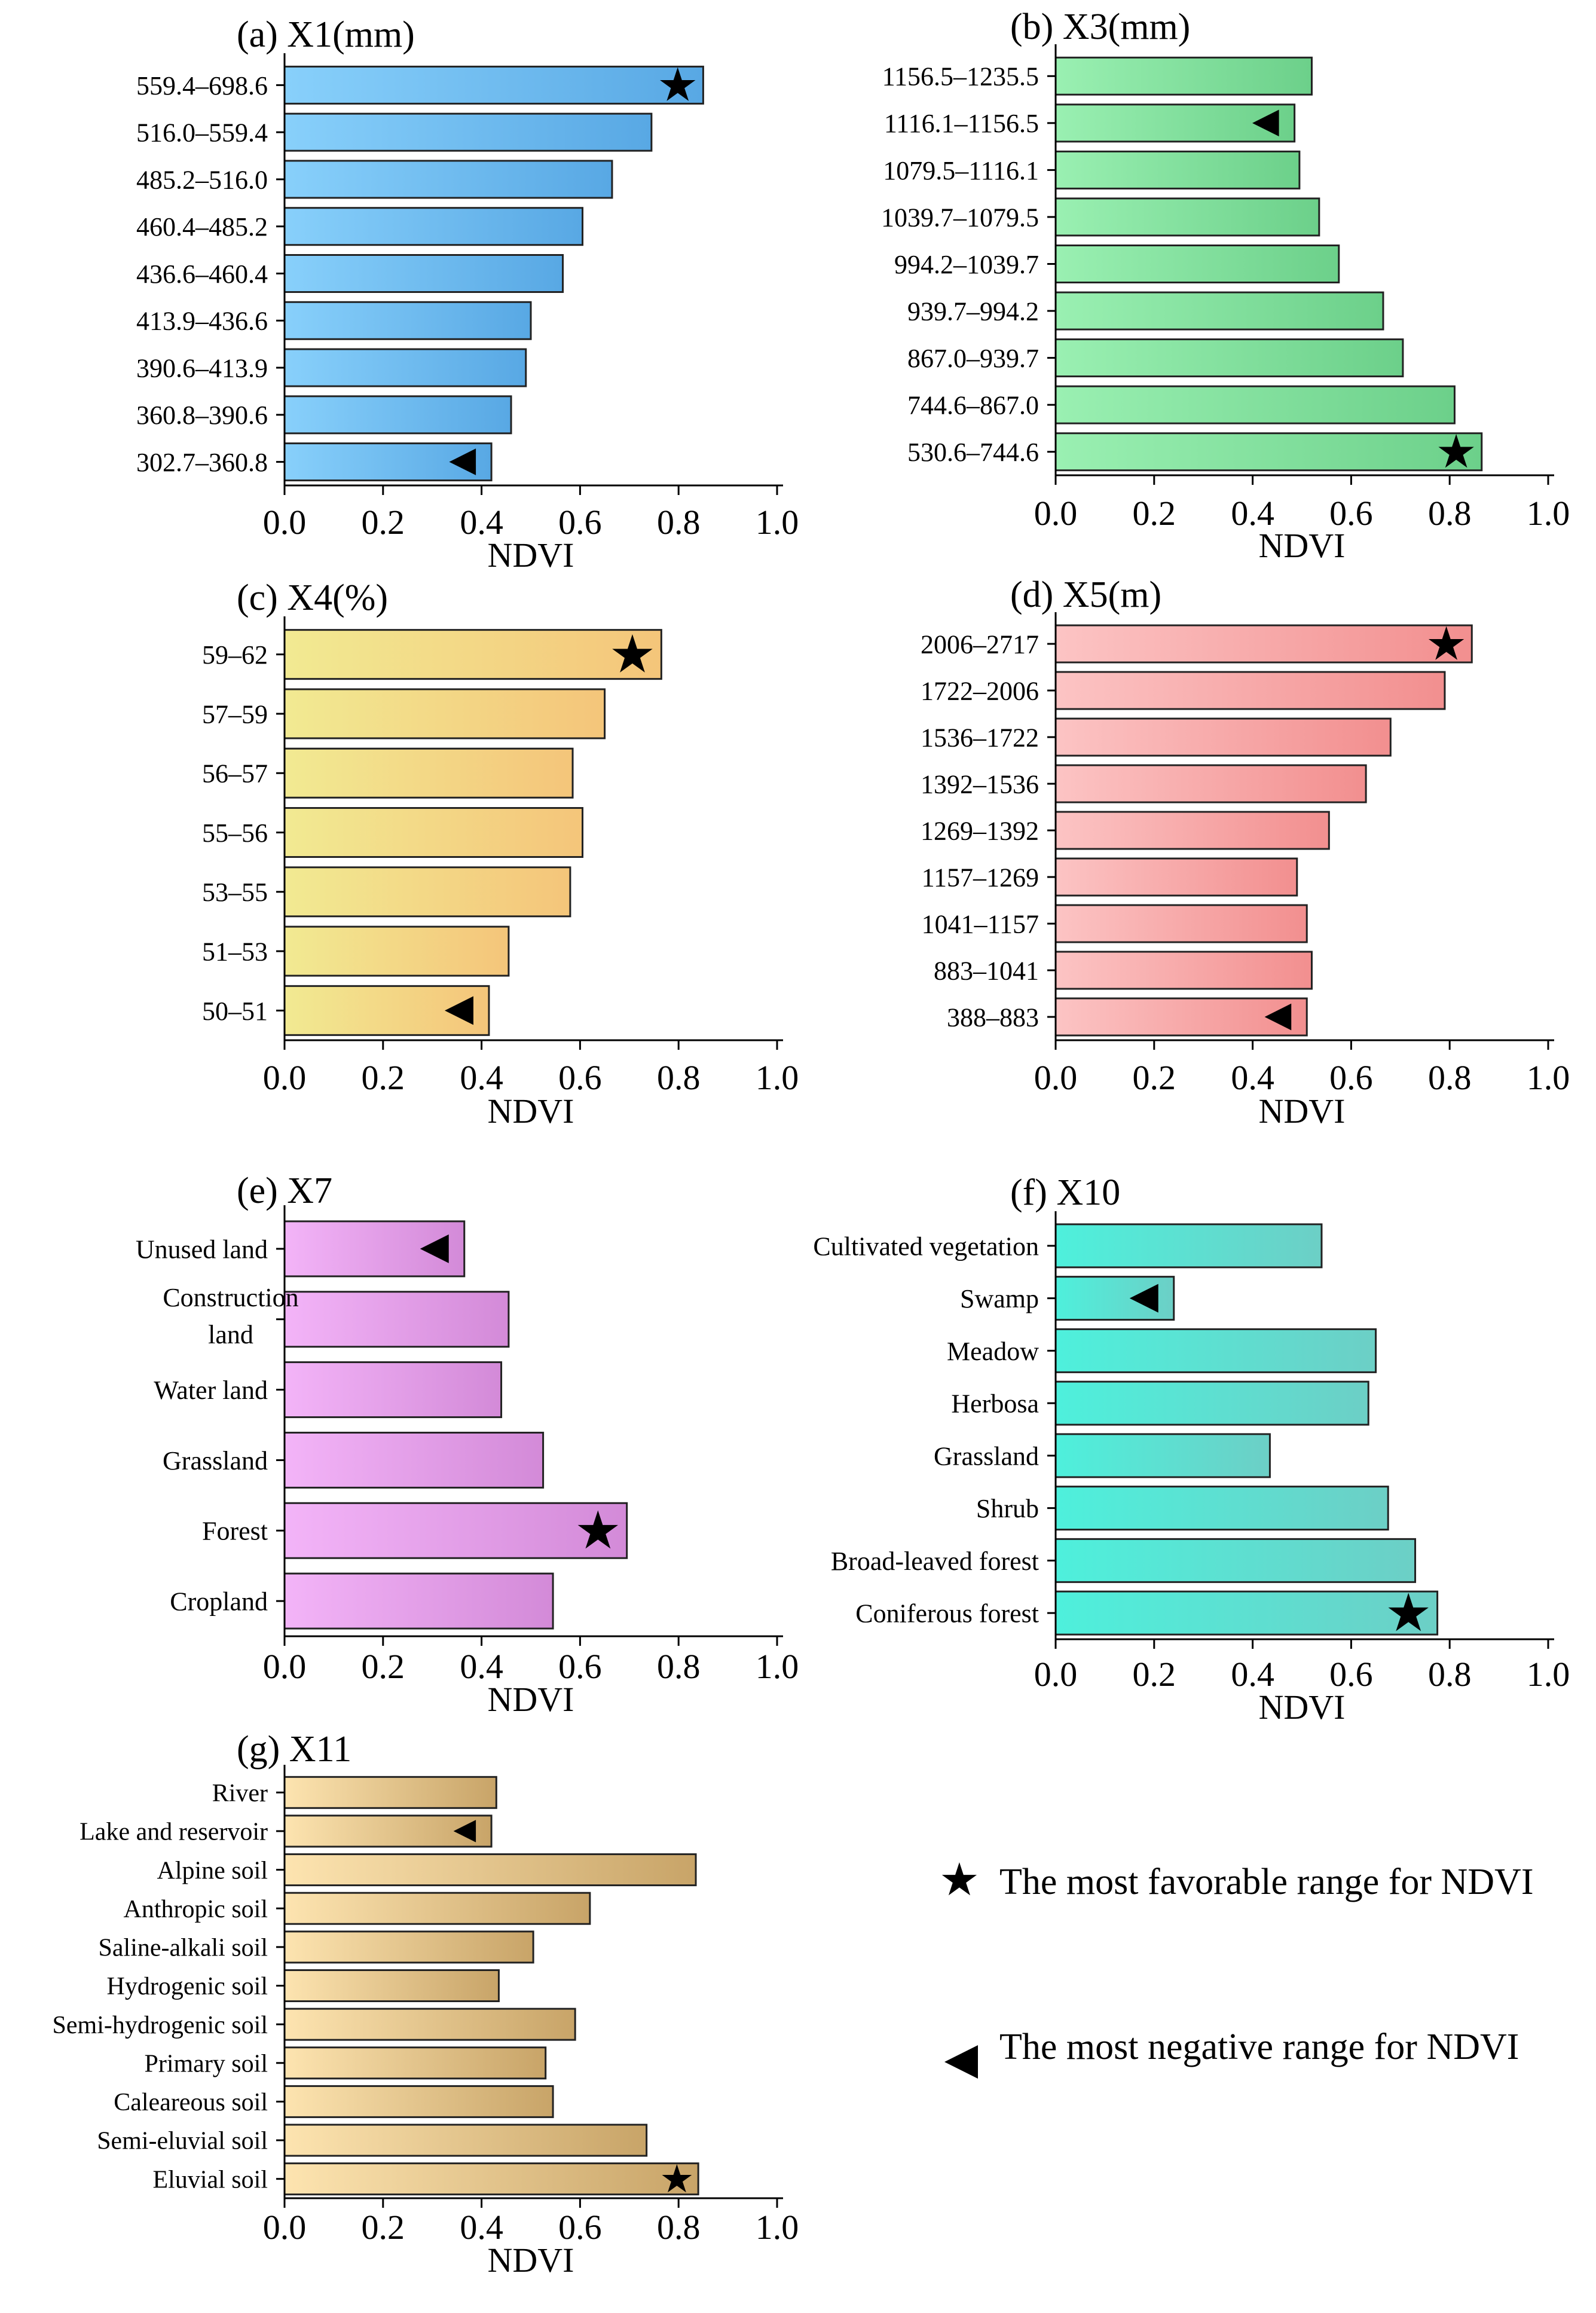  Describe the element at coordinates (973, 311) in the screenshot. I see `category-label: 939.7–994.2` at that location.